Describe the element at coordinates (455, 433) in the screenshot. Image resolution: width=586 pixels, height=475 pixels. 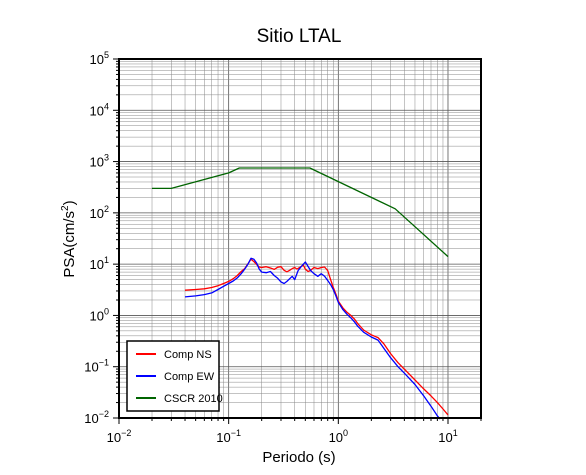
I see `x-tick-label-exponent: 1` at that location.